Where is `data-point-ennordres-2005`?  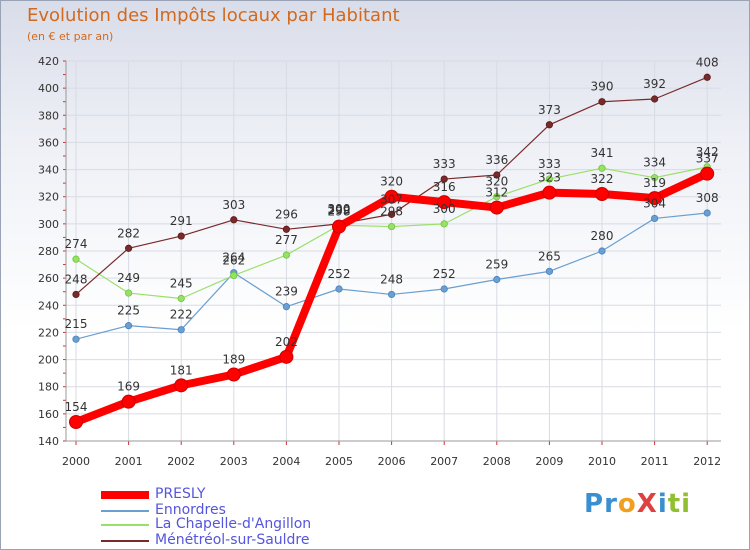
data-point-ennordres-2005 is located at coordinates (339, 289).